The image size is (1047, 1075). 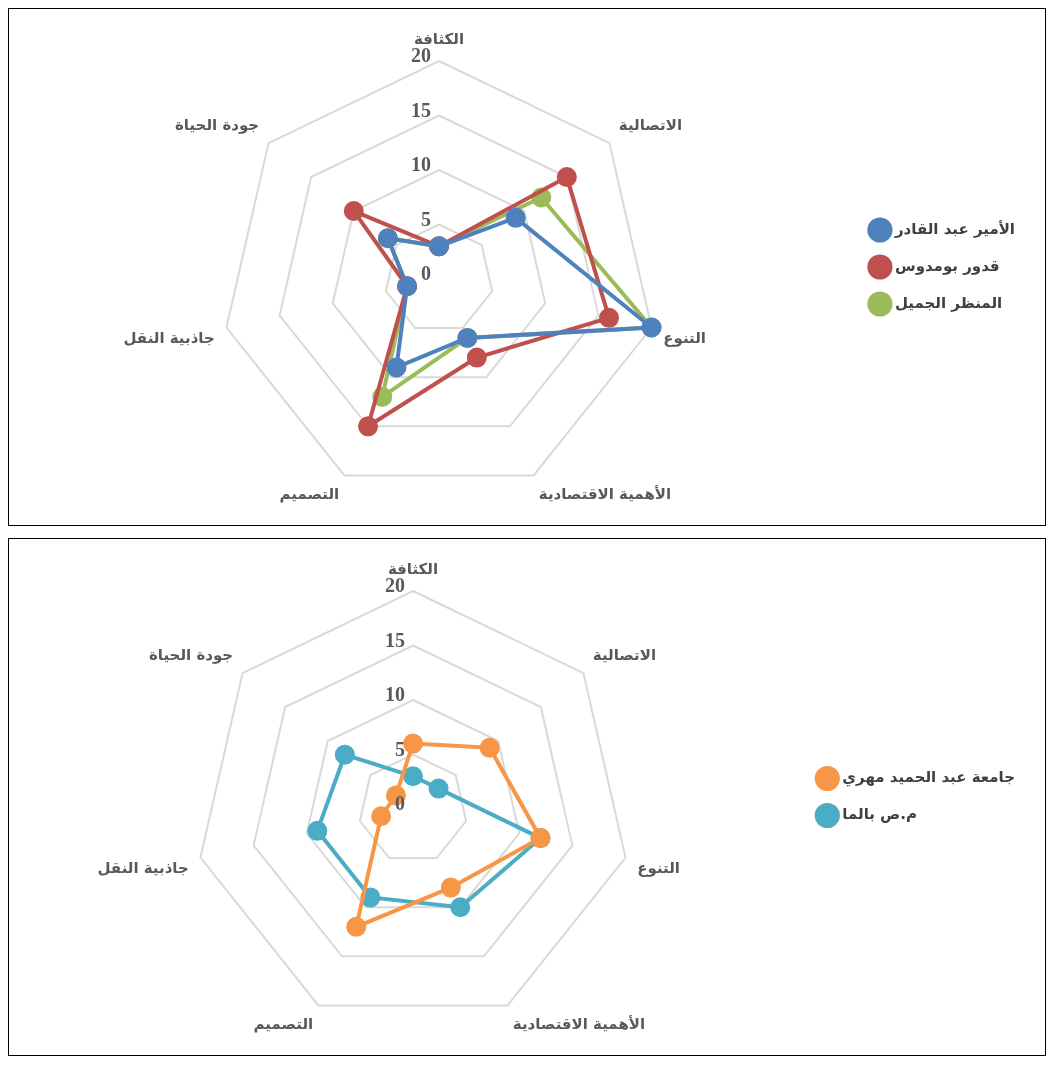 What do you see at coordinates (929, 778) in the screenshot?
I see `legend-label: جامعة عبد الحميد مهري` at bounding box center [929, 778].